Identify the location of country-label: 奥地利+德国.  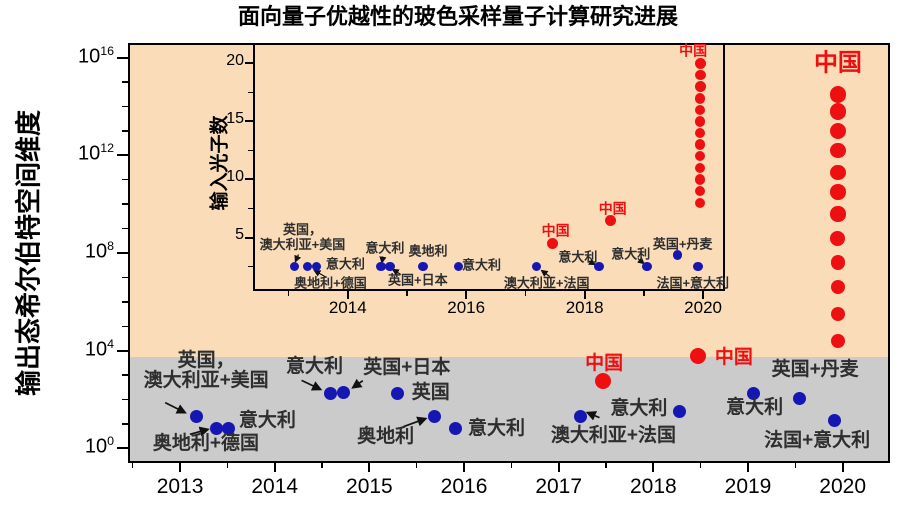
(330, 282).